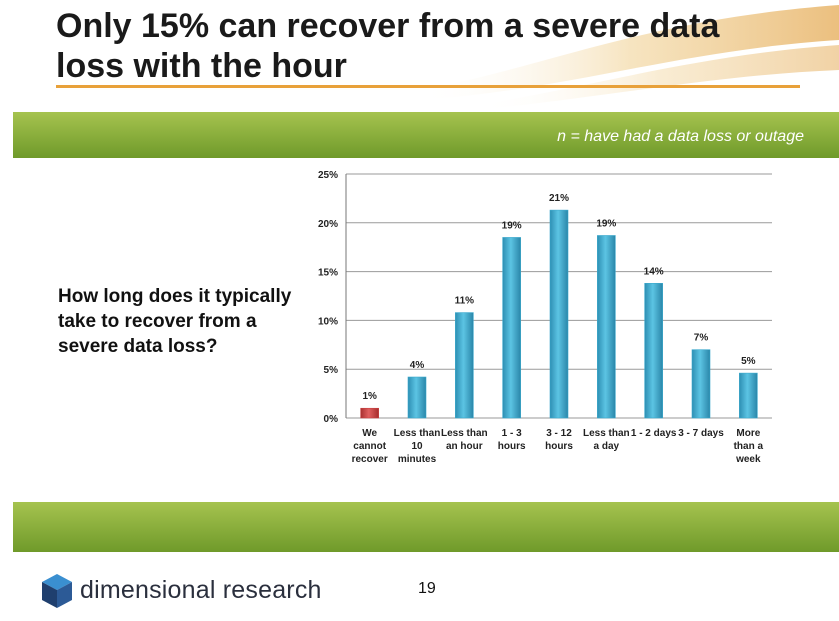 The height and width of the screenshot is (621, 839). What do you see at coordinates (427, 588) in the screenshot?
I see `page-number: 19` at bounding box center [427, 588].